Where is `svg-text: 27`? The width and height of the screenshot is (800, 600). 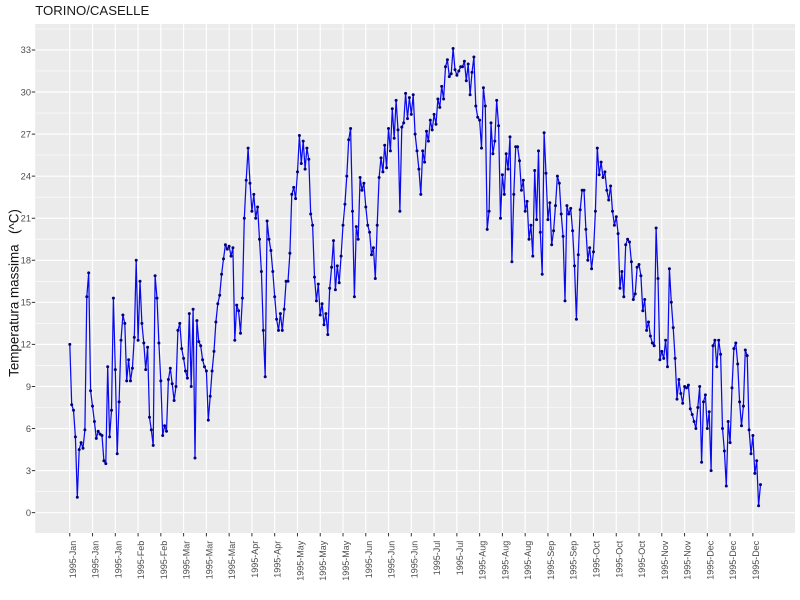
svg-text: 27 is located at coordinates (26, 134).